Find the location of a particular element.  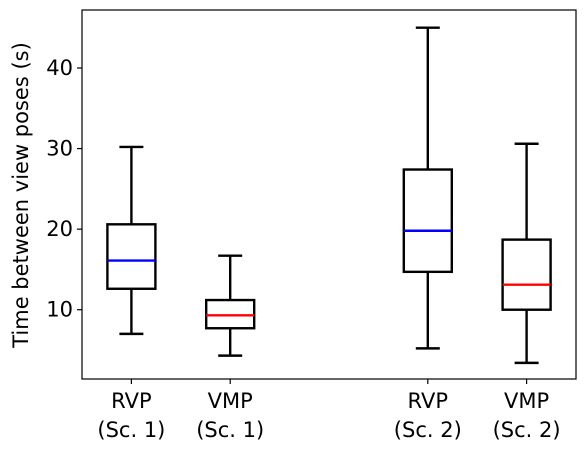

y-tick-label: 10 is located at coordinates (59, 310).